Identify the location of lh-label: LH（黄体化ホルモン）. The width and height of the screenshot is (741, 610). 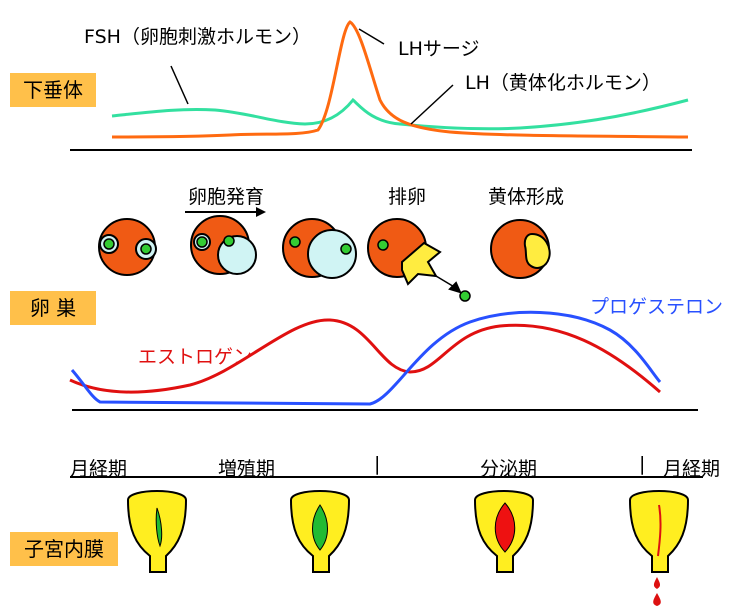
(563, 83).